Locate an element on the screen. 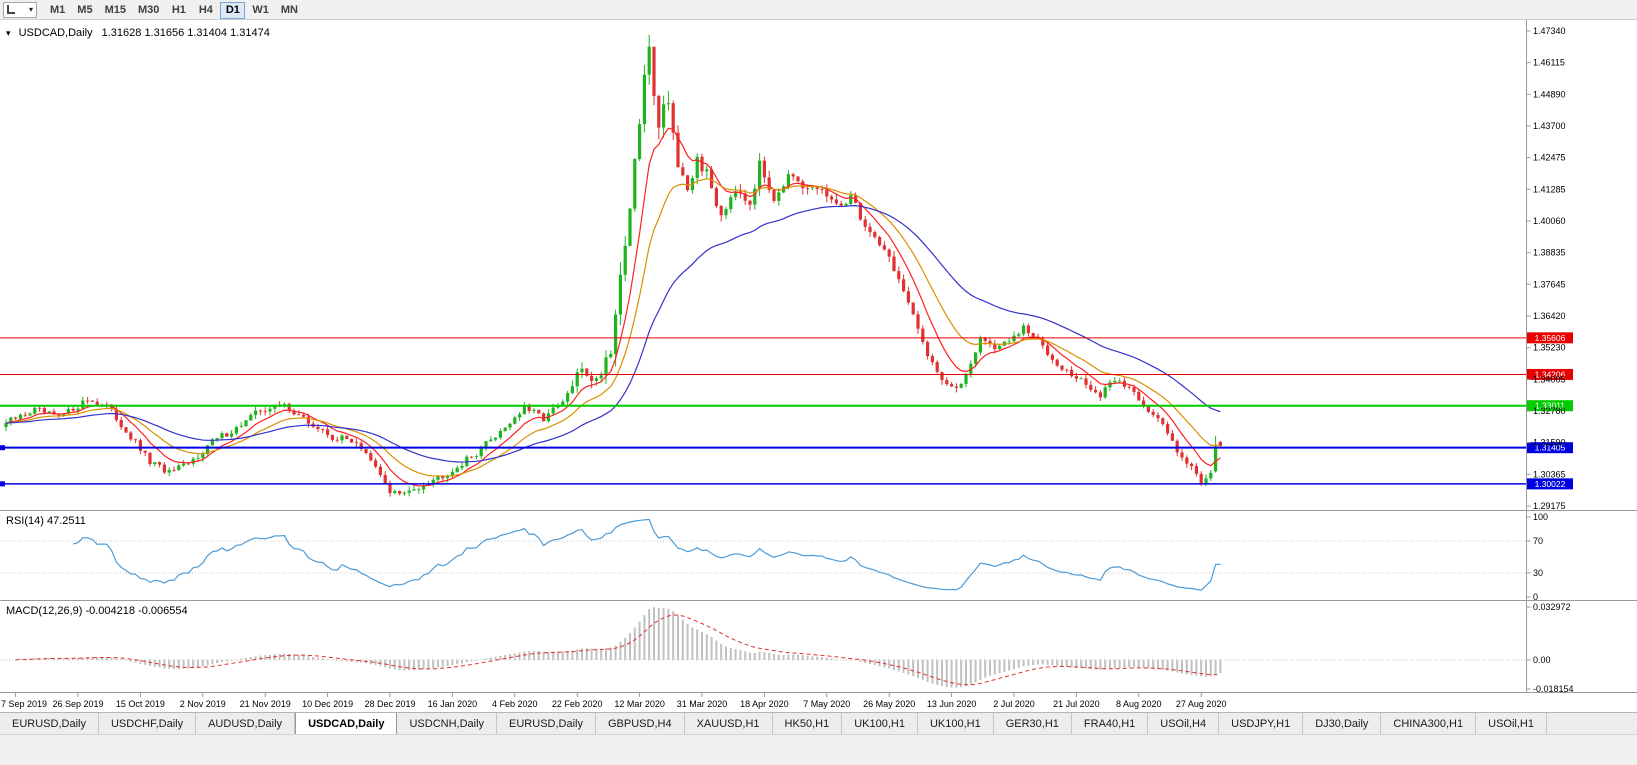  svg-text: 7 May 2020 is located at coordinates (826, 704).